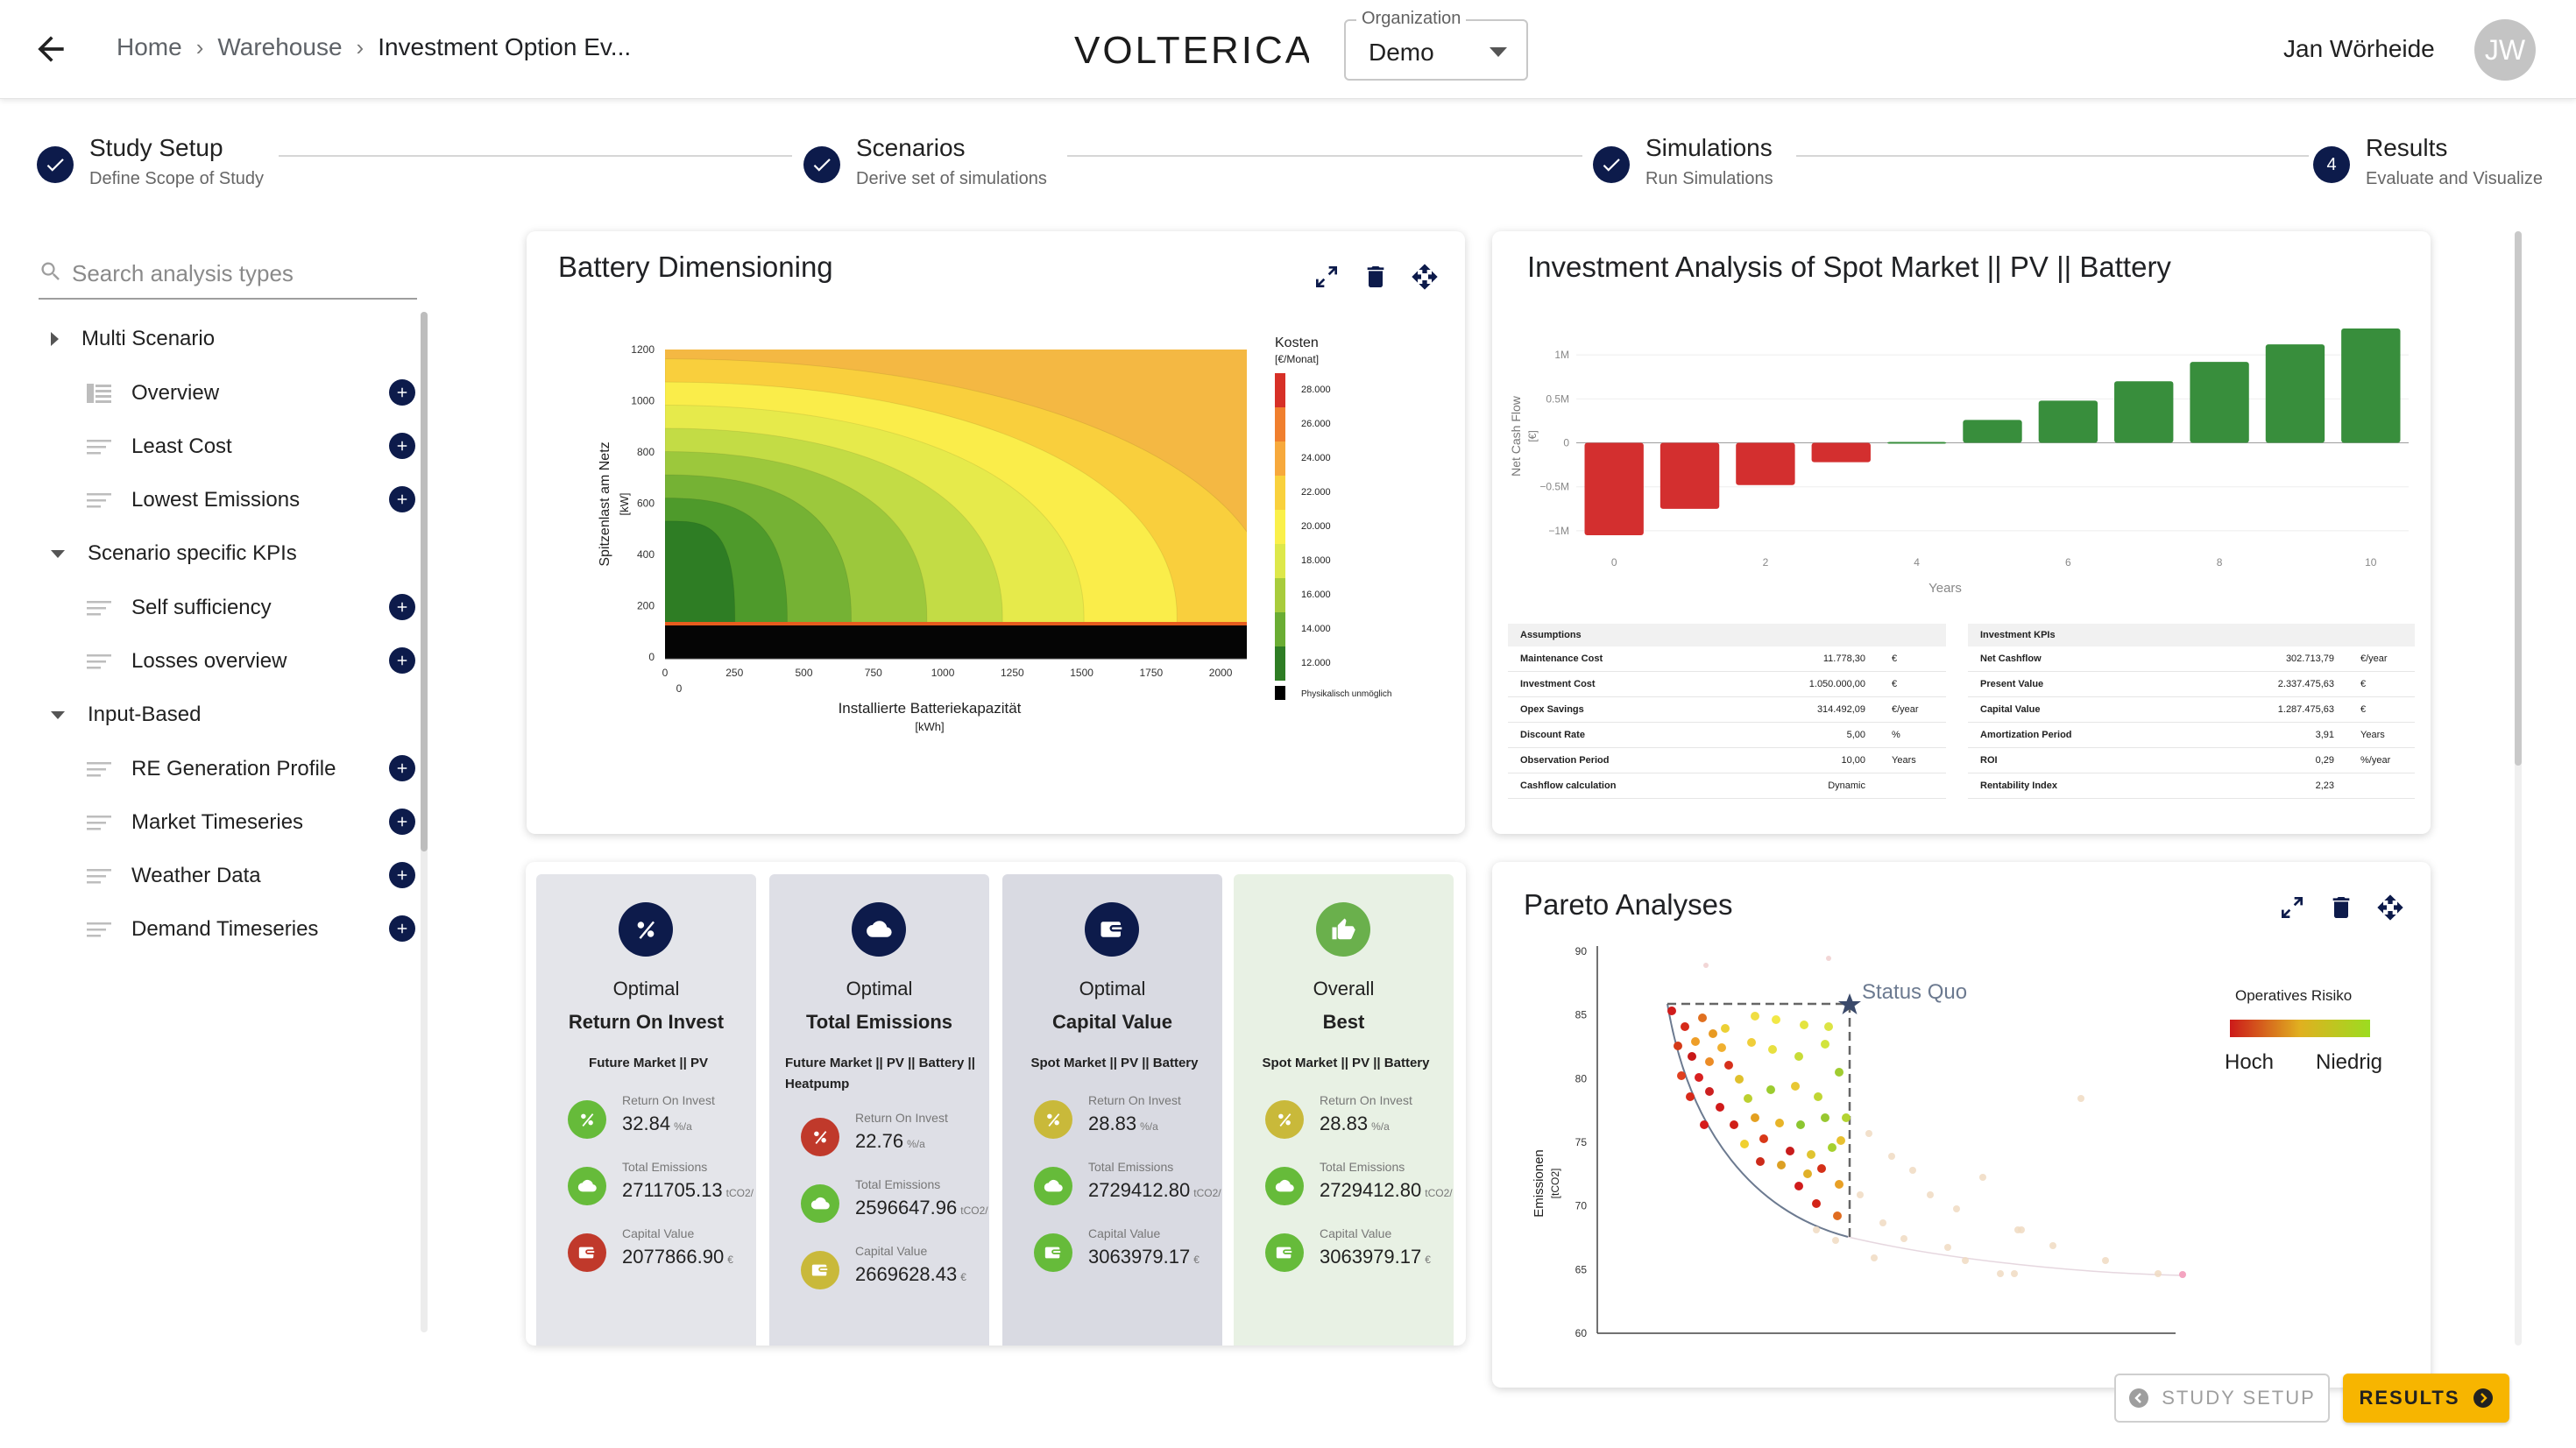  What do you see at coordinates (227, 875) in the screenshot?
I see `tree-item-weather-data: Weather Data` at bounding box center [227, 875].